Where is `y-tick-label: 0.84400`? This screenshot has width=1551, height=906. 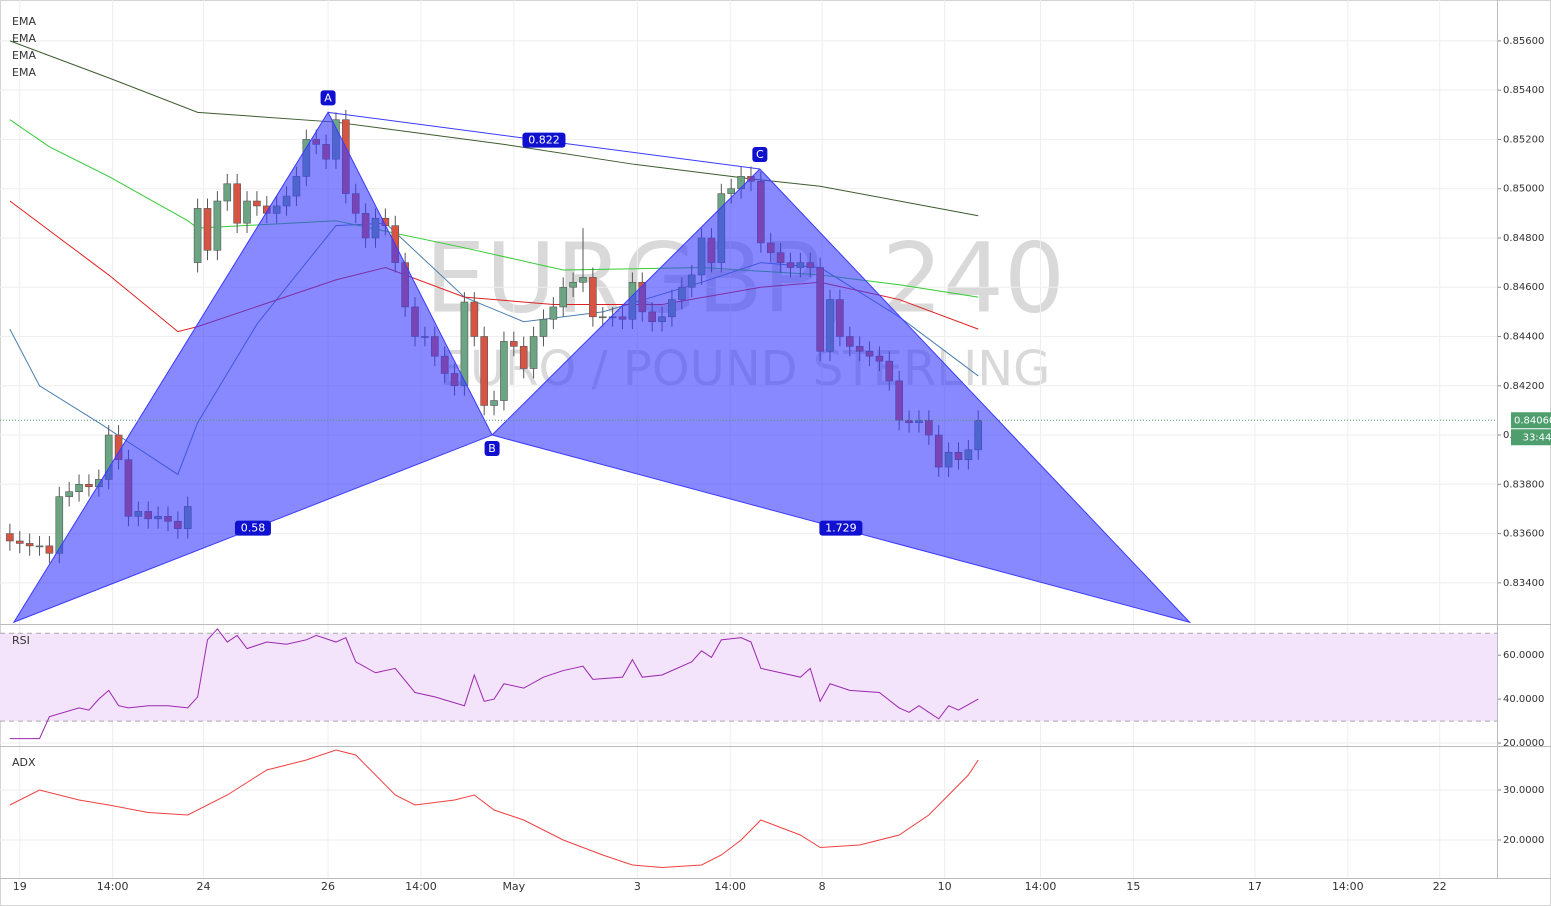 y-tick-label: 0.84400 is located at coordinates (1523, 337).